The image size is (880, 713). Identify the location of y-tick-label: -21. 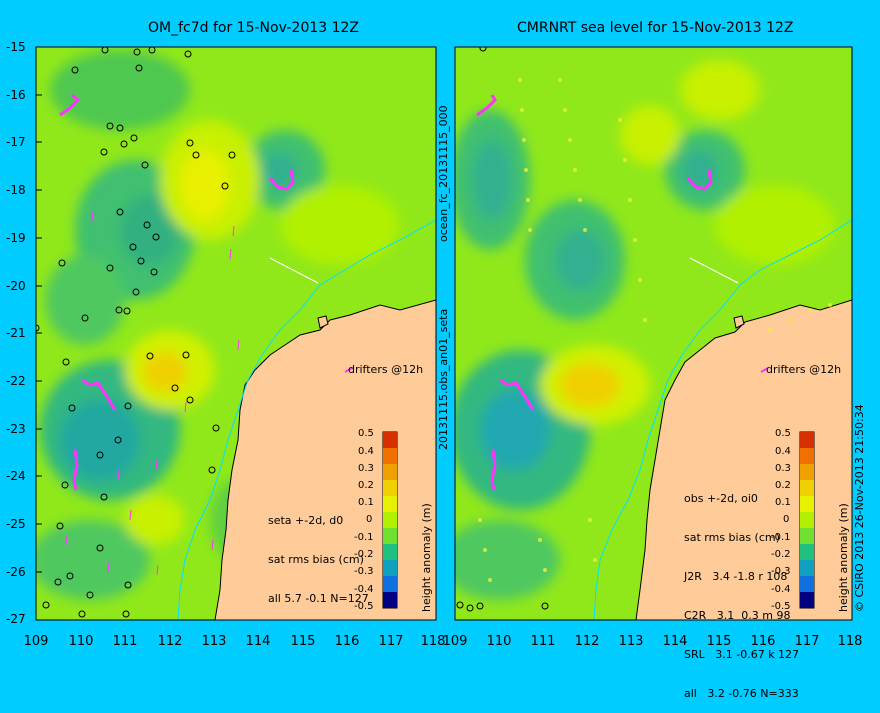
(16, 333).